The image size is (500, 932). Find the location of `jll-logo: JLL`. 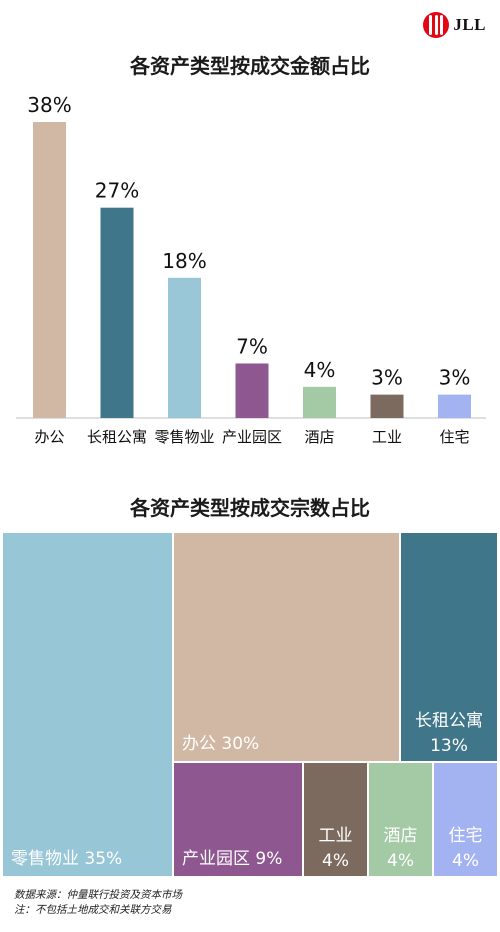

jll-logo: JLL is located at coordinates (454, 25).